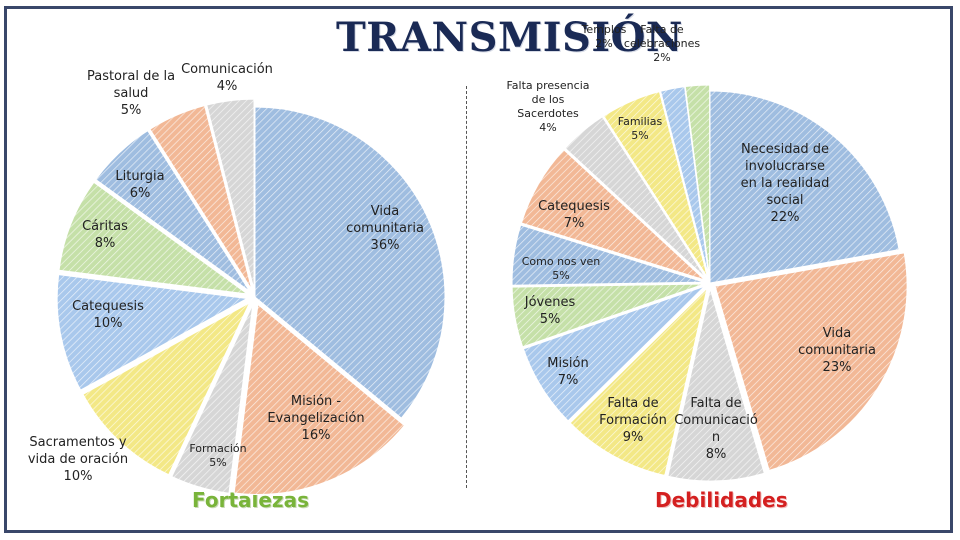 This screenshot has width=960, height=540. Describe the element at coordinates (550, 311) in the screenshot. I see `label-debilidades-jovenes: Jóvenes 5%` at that location.